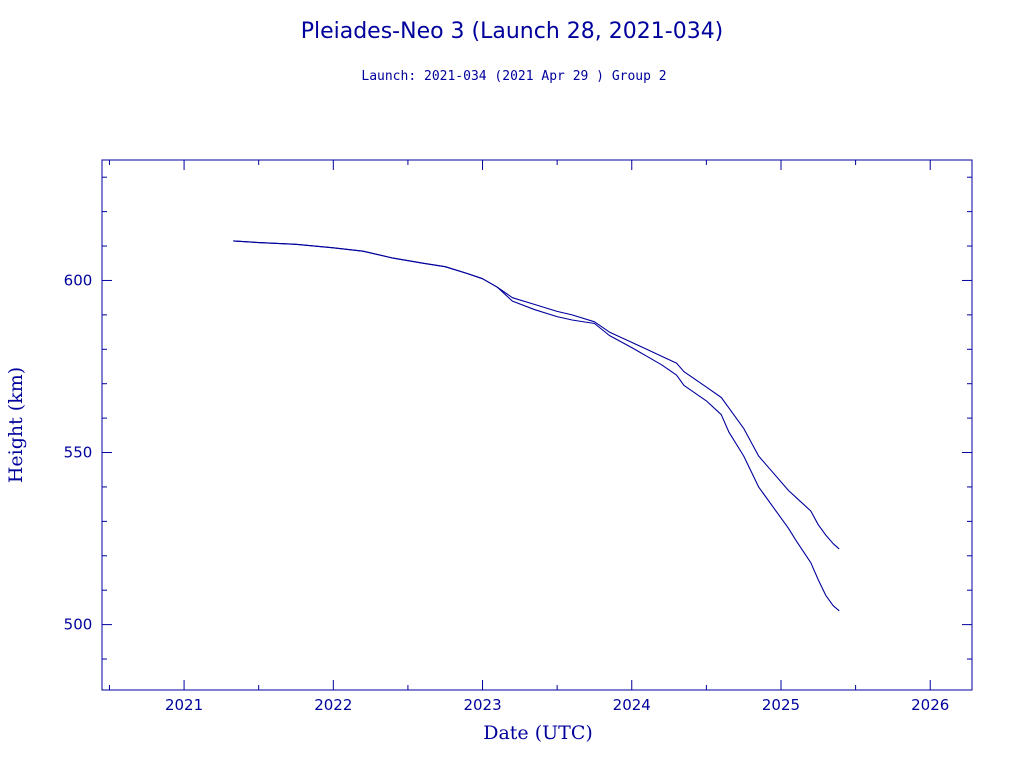  Describe the element at coordinates (930, 705) in the screenshot. I see `x-tick-label: 2026` at that location.